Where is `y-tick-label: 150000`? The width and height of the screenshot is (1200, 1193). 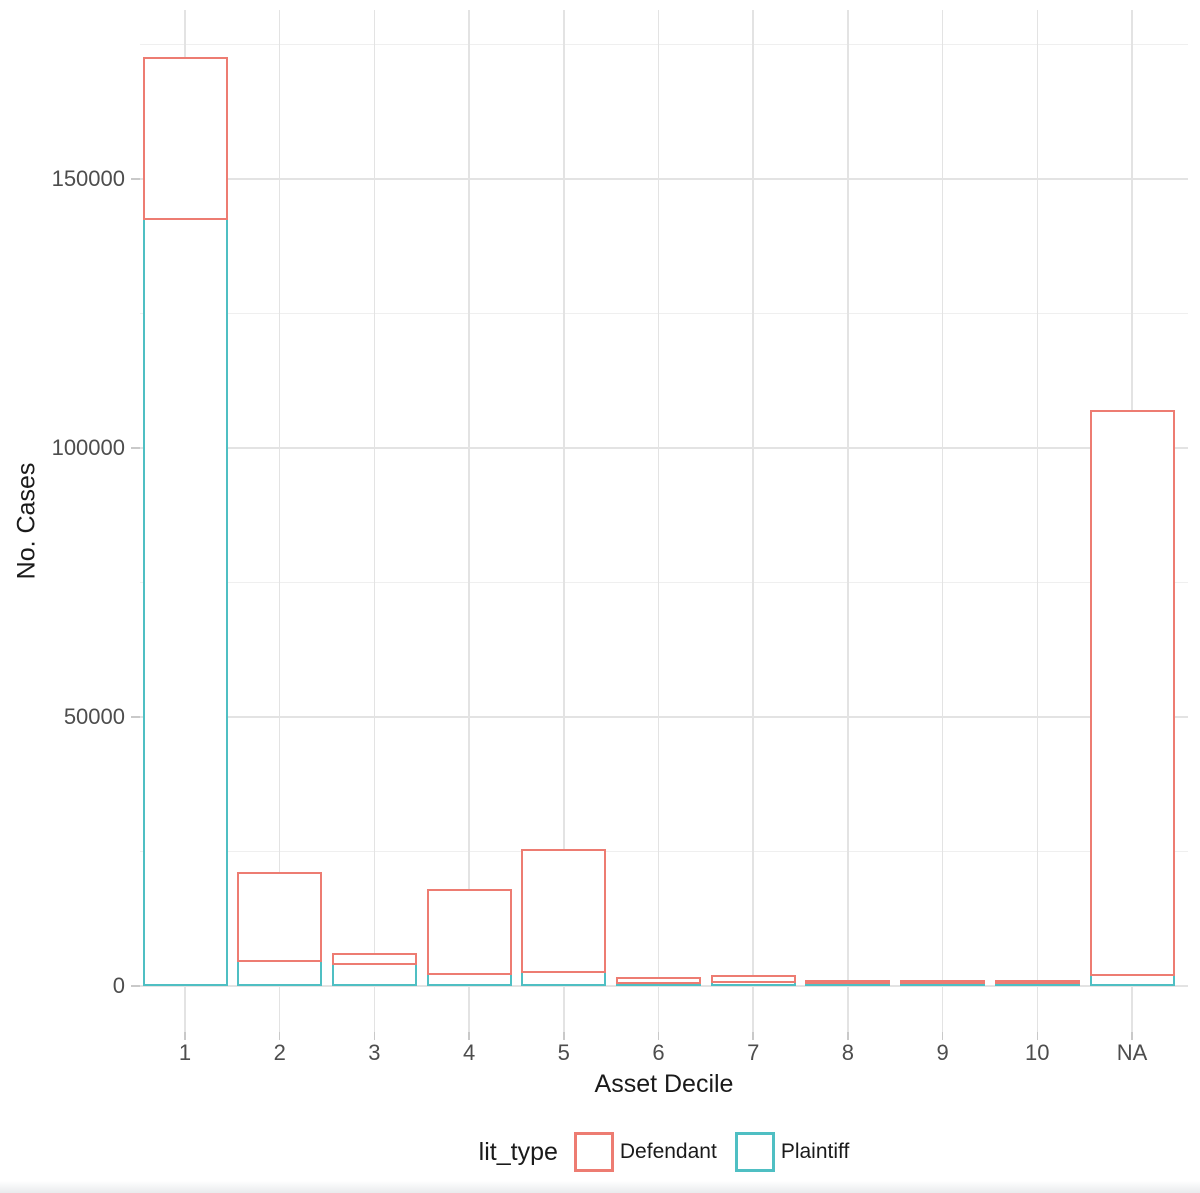
y-tick-label: 150000 is located at coordinates (88, 178).